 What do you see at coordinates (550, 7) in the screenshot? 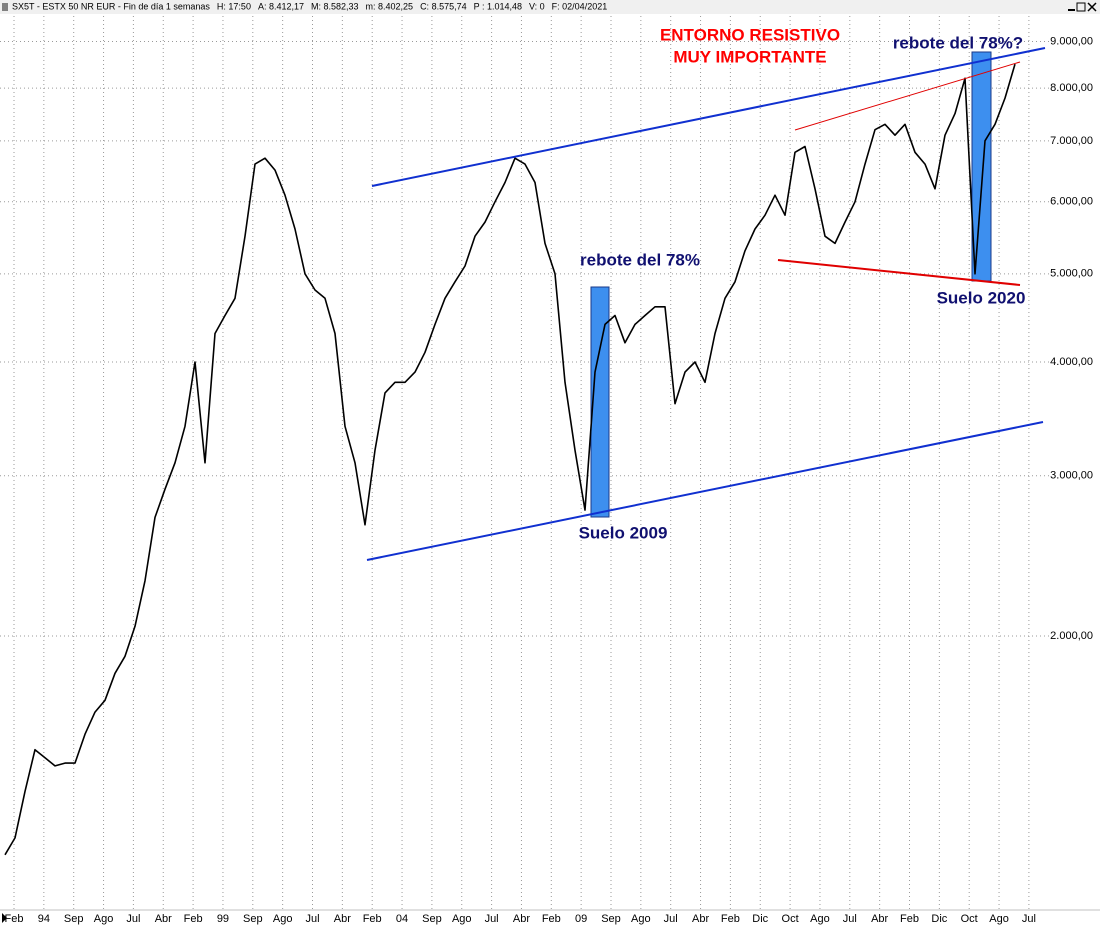
I see `header-bar` at bounding box center [550, 7].